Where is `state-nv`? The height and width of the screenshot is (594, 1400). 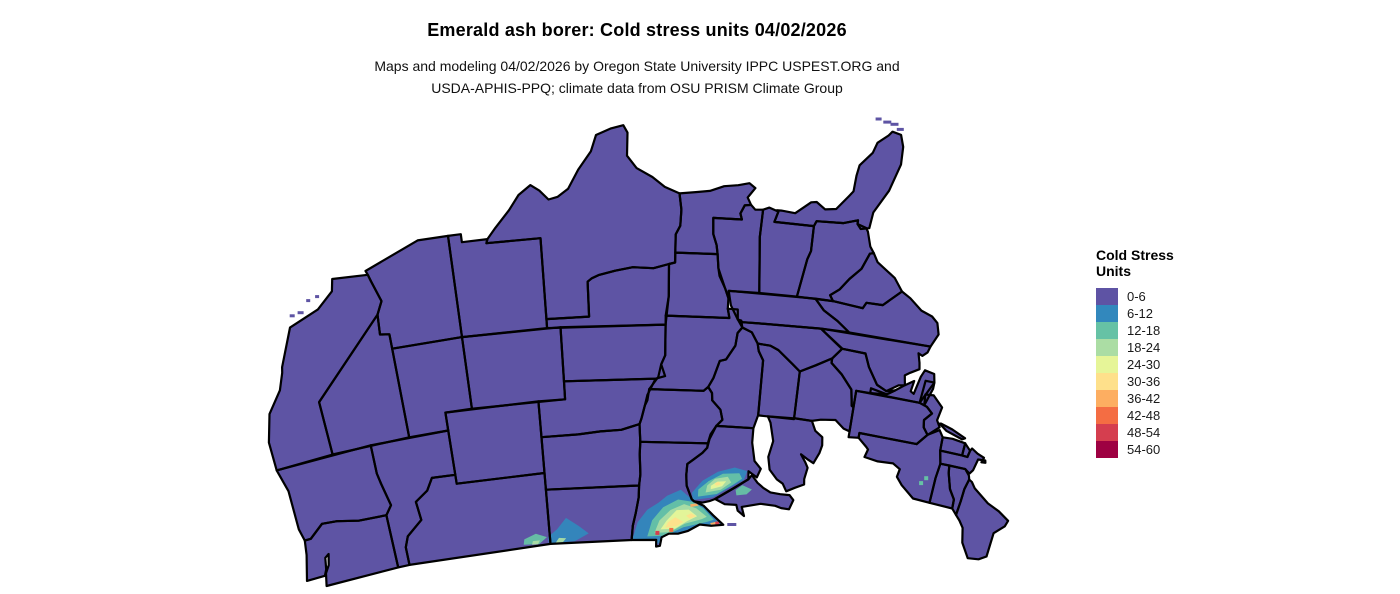 state-nv is located at coordinates (364, 384).